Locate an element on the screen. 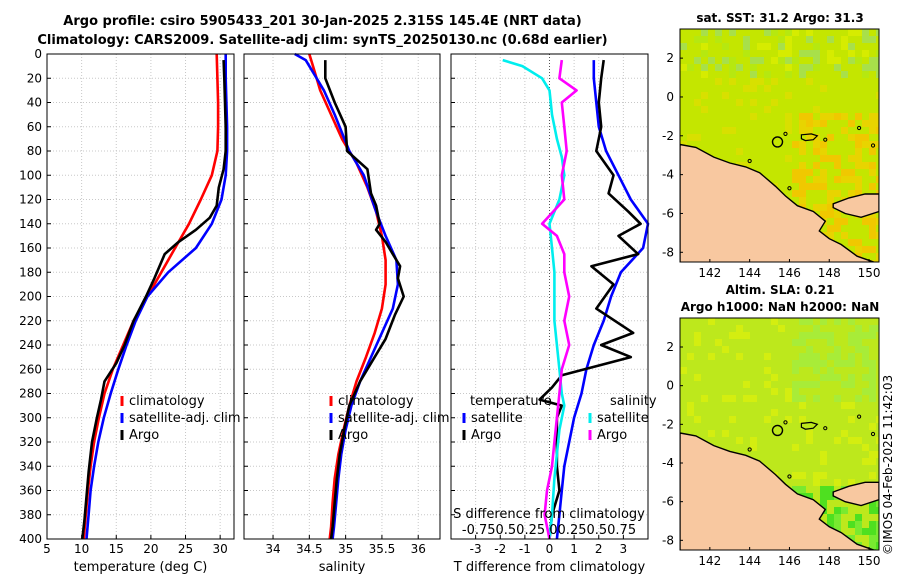  y-tick-label: 40 is located at coordinates (34, 103).